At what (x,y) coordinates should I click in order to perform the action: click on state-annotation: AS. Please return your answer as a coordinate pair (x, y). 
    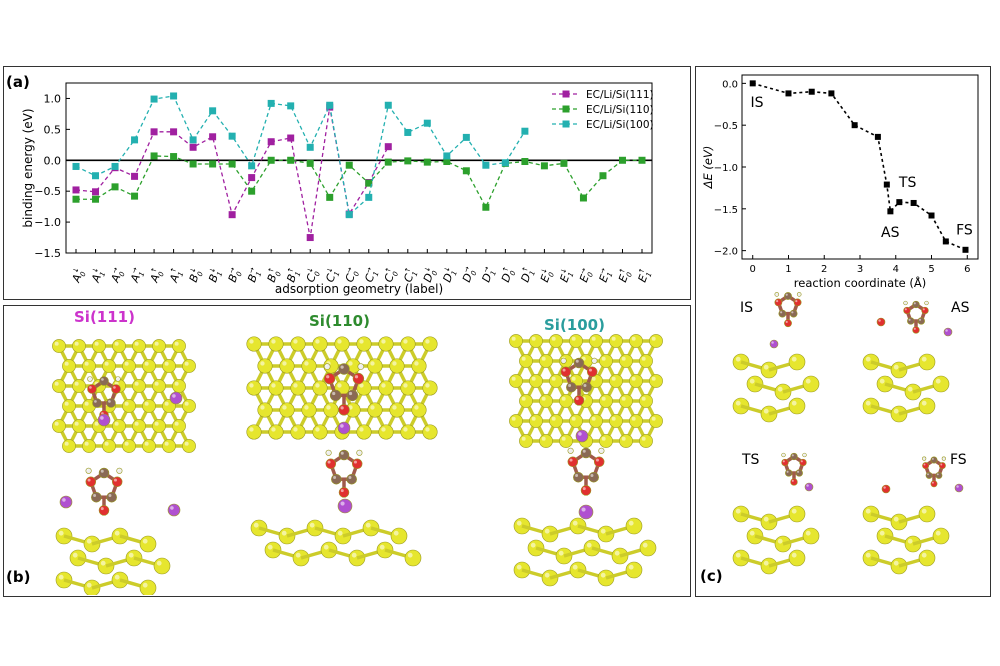
    Looking at the image, I should click on (890, 233).